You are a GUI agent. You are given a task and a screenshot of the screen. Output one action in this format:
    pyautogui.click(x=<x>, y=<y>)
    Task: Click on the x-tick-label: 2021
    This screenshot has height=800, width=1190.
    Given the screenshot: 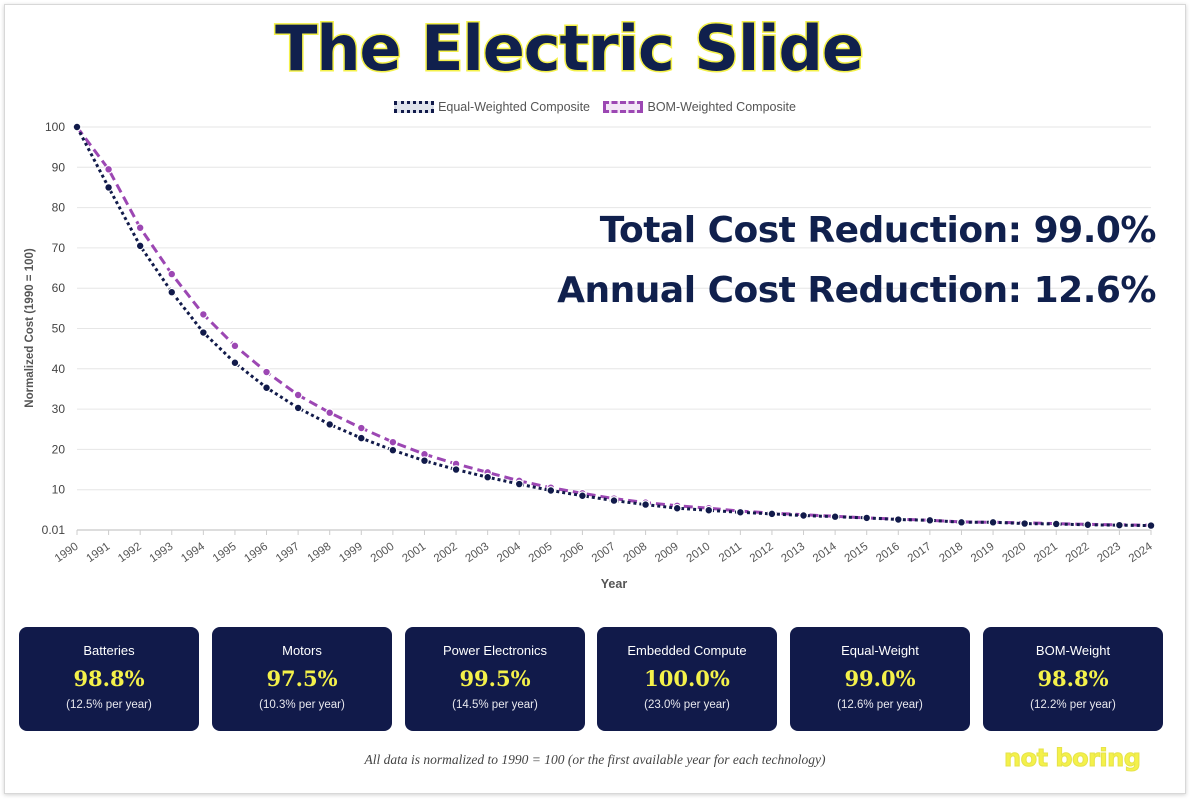 What is the action you would take?
    pyautogui.click(x=1046, y=553)
    